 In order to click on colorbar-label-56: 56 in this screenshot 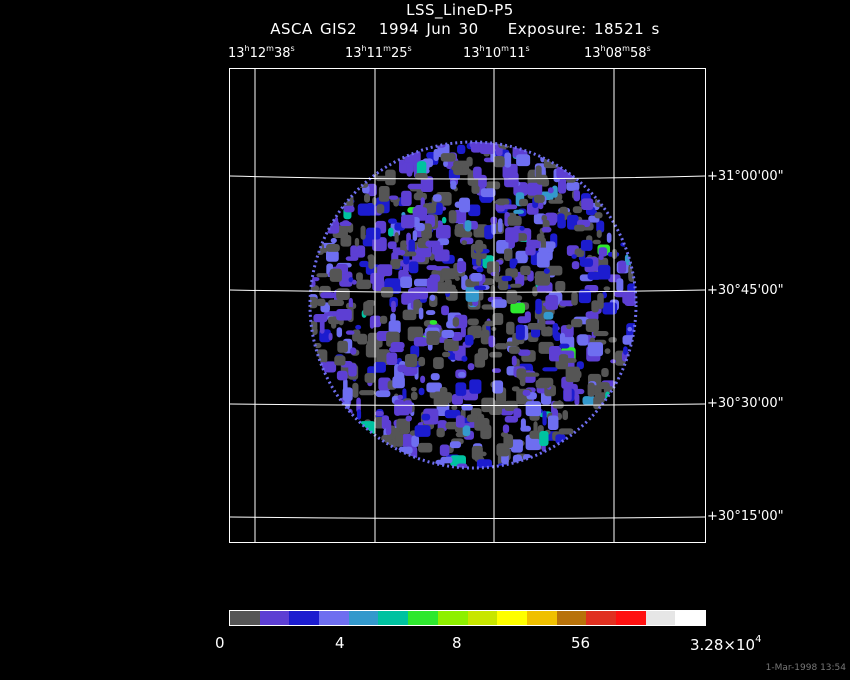, I will do `click(581, 643)`.